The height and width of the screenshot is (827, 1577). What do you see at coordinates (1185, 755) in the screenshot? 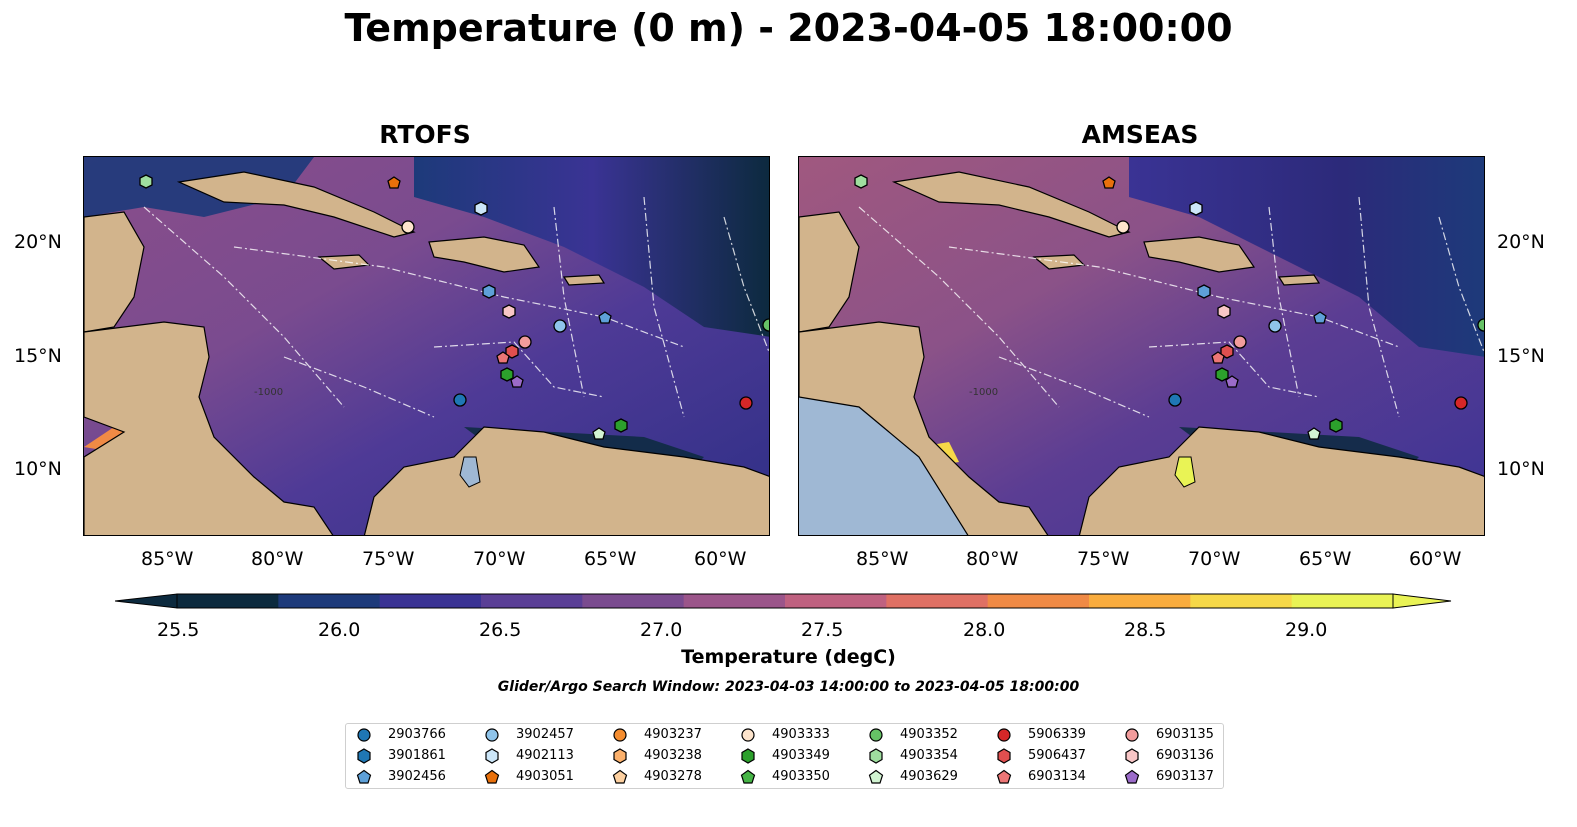
I see `legend-item-label: 6903136` at bounding box center [1185, 755].